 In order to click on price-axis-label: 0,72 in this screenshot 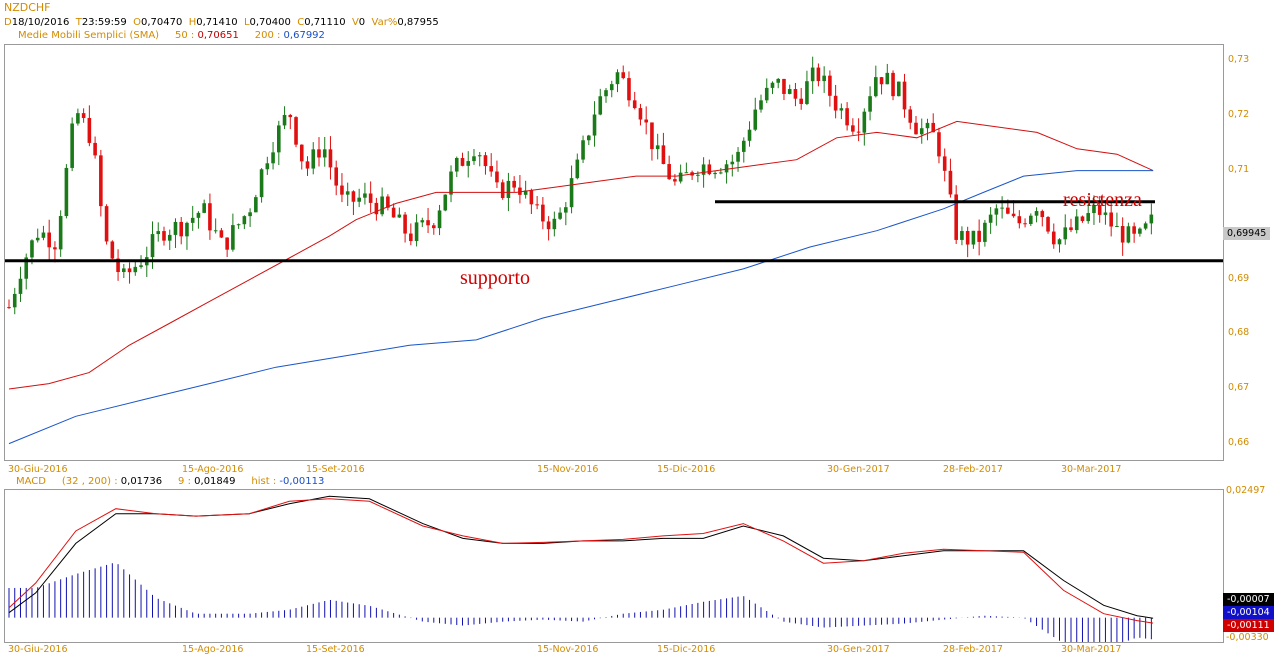, I will do `click(1239, 114)`.